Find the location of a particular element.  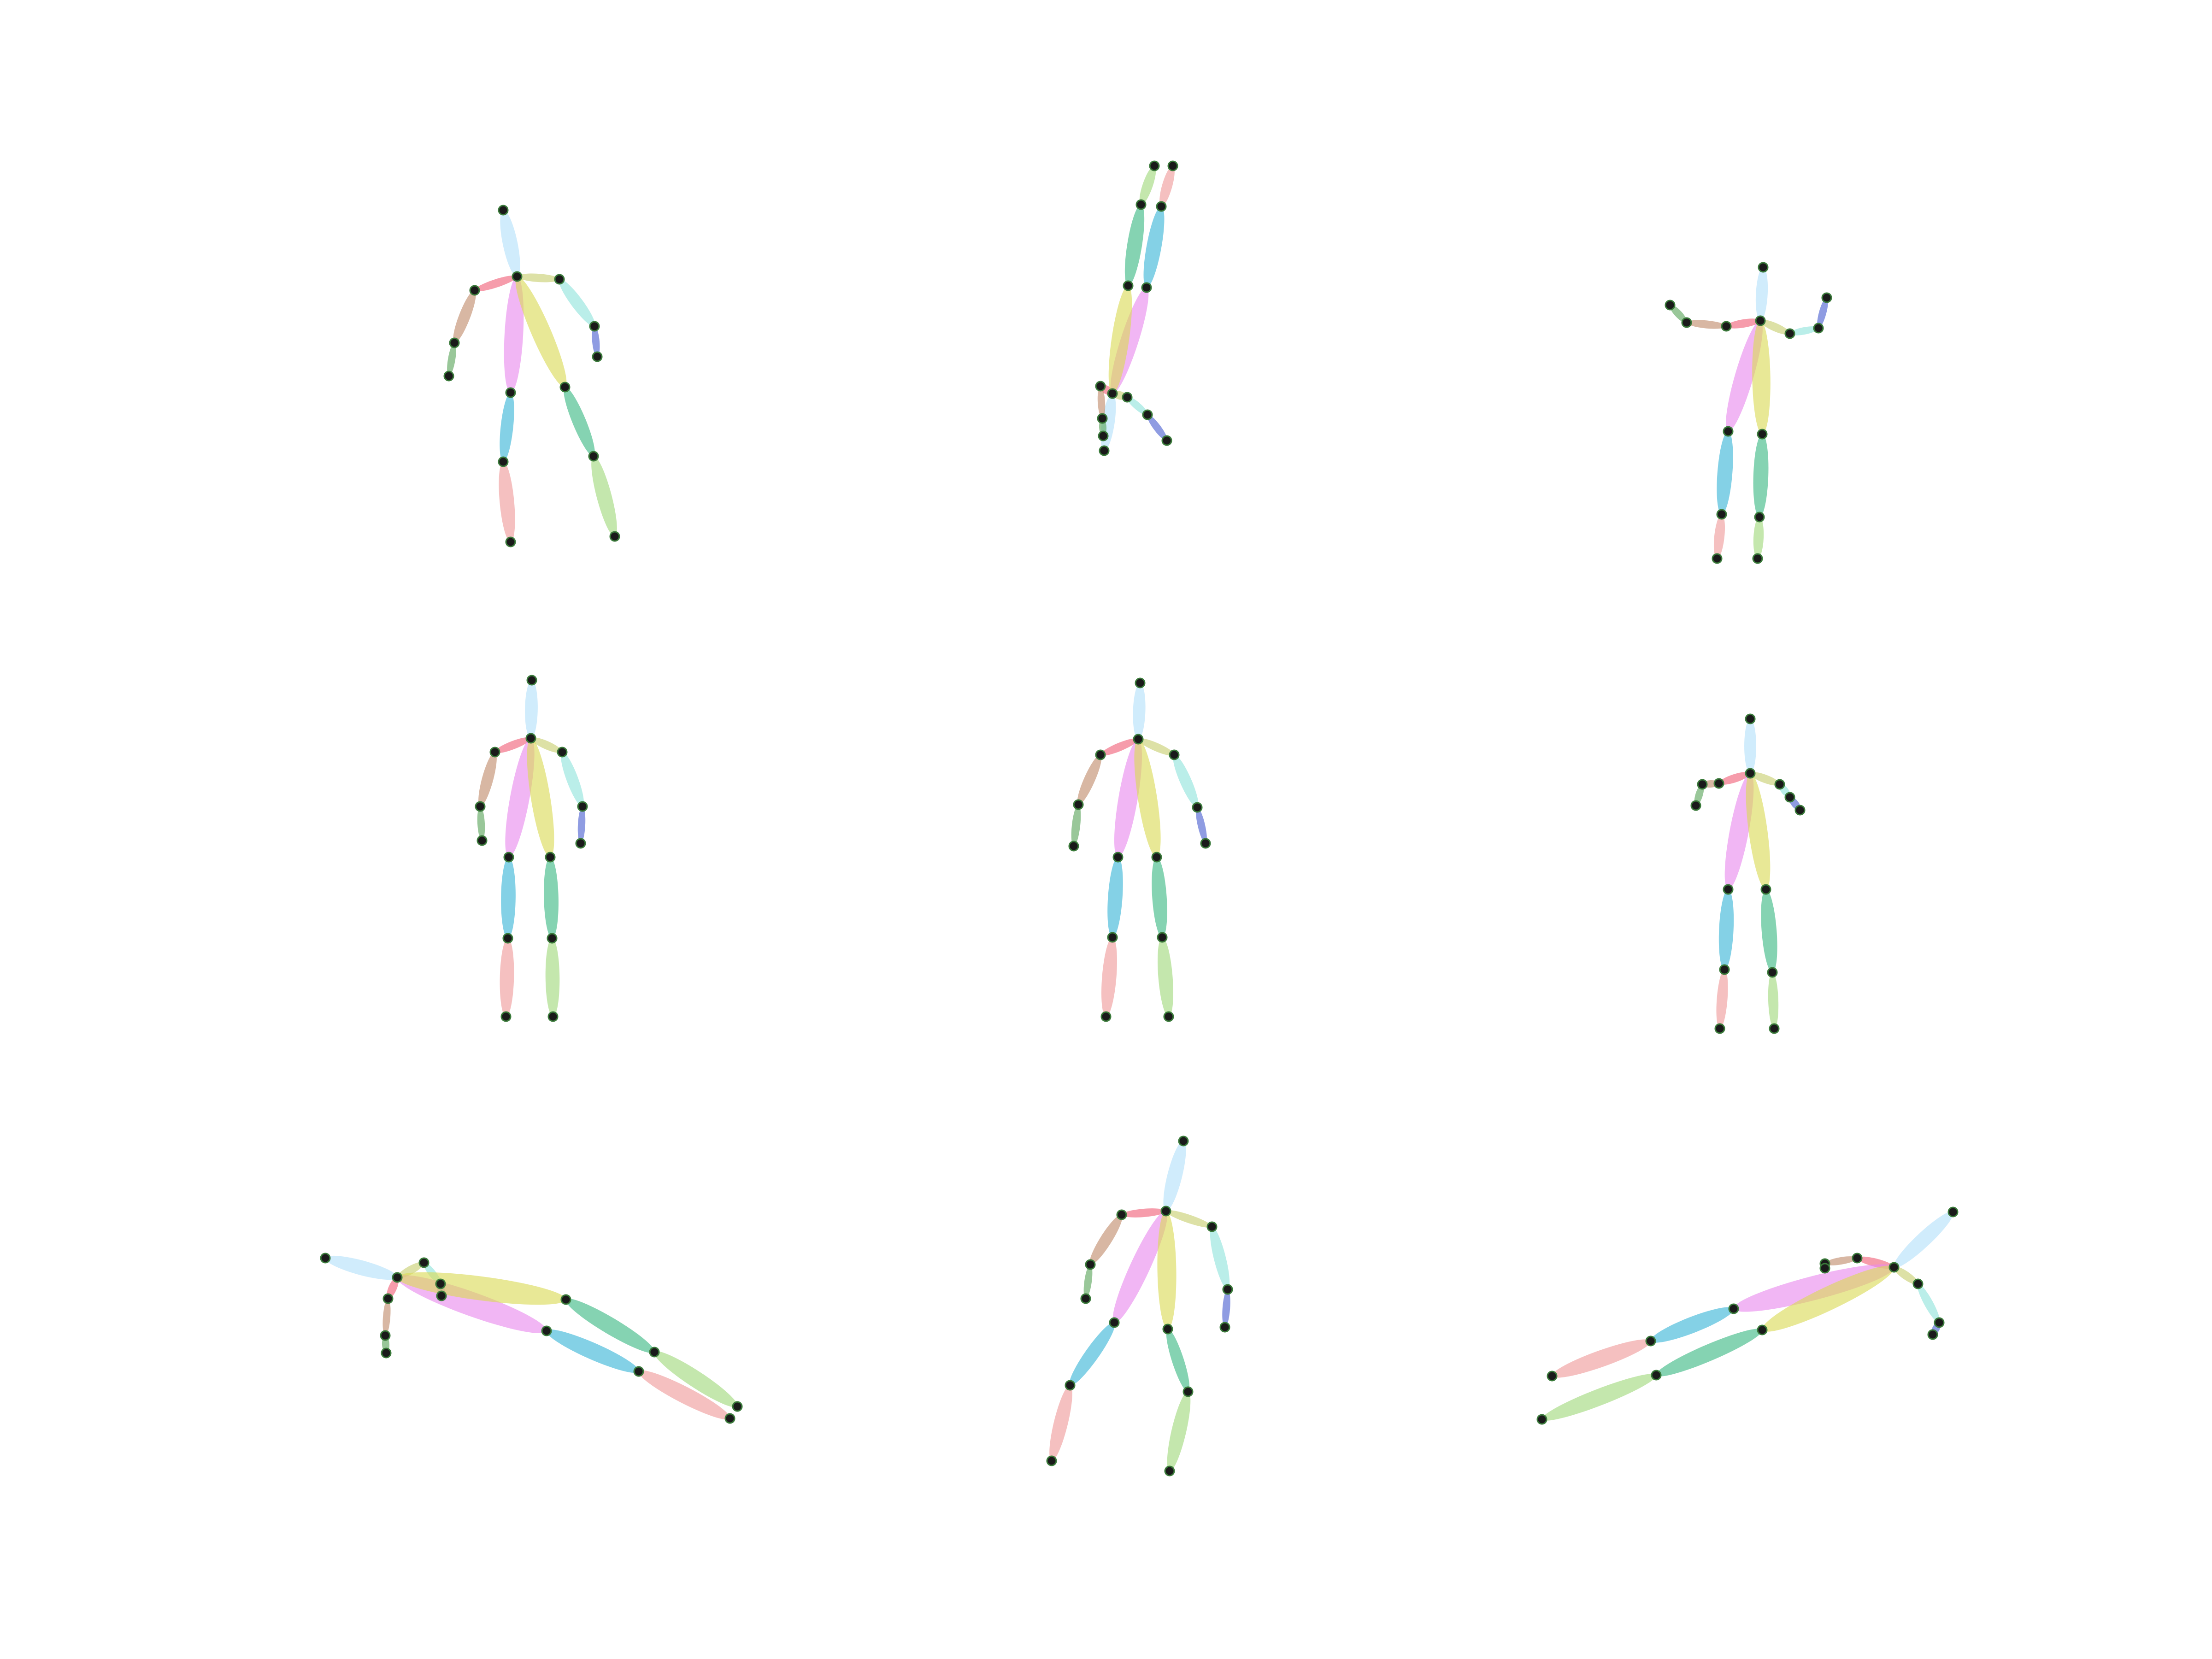

pose-9-lying is located at coordinates (1747, 1315).